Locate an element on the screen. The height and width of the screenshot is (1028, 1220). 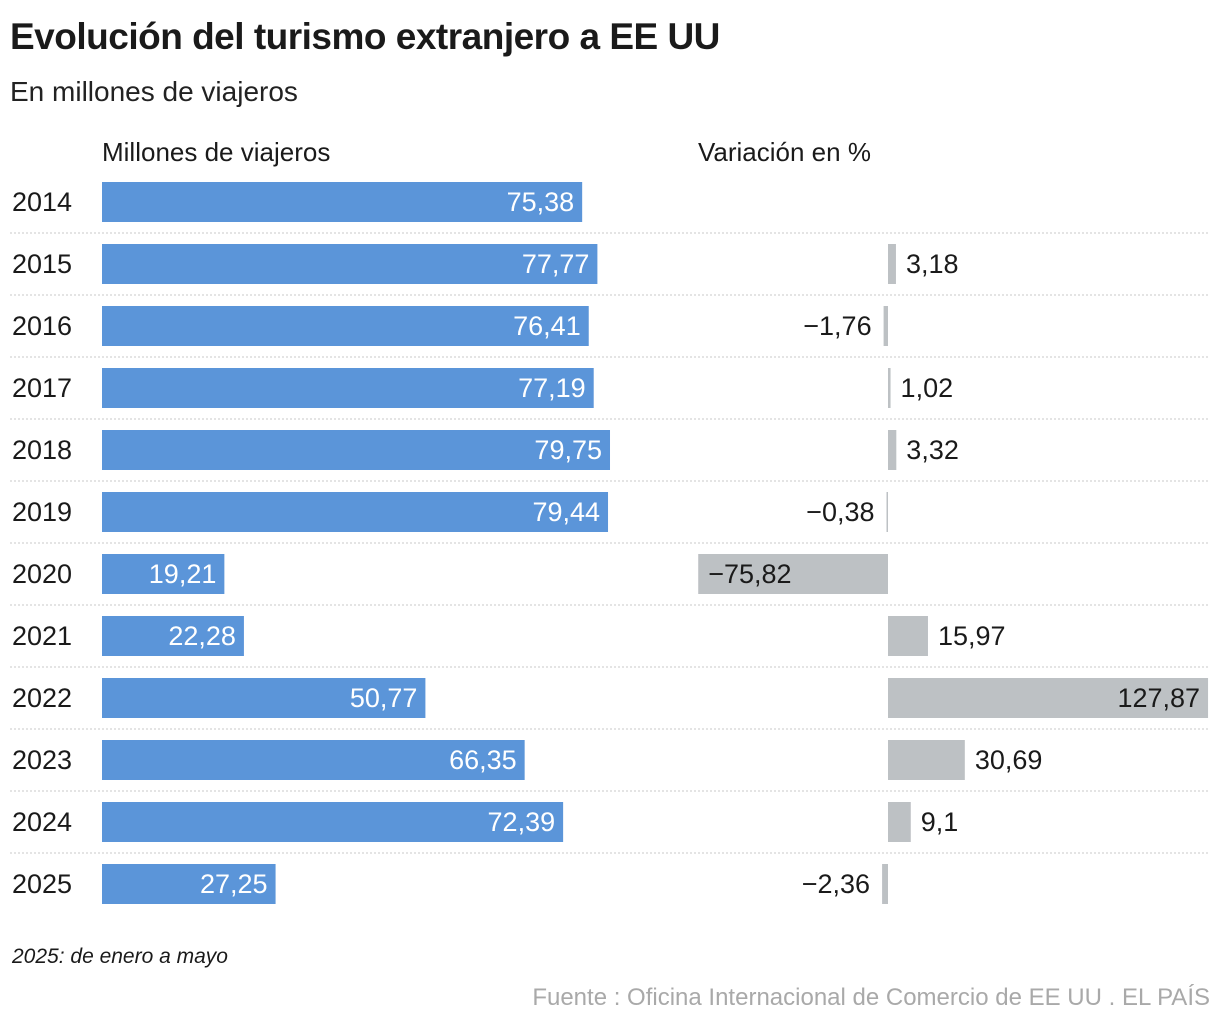
travelers-value-label: 22,28 is located at coordinates (202, 636).